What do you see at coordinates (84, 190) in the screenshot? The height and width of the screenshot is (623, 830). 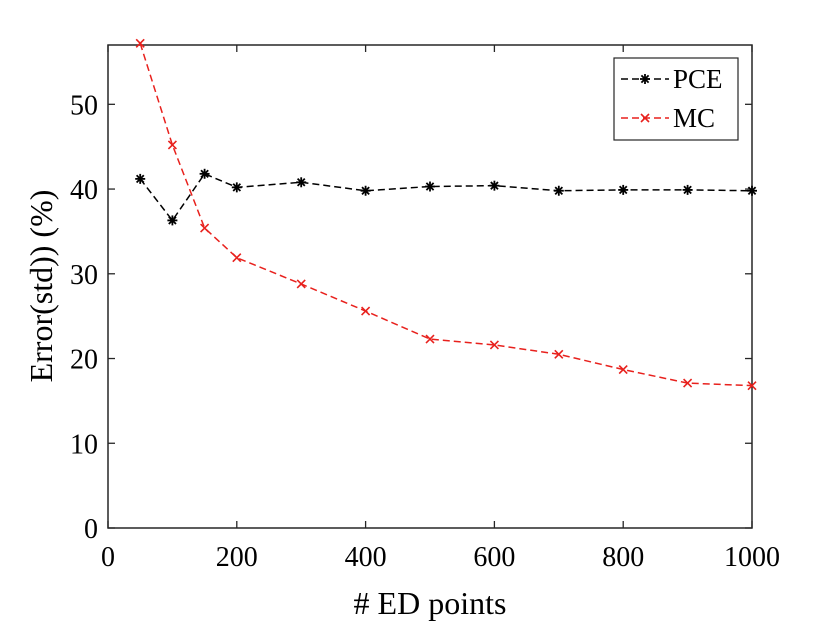 I see `y-tick-label: 40` at bounding box center [84, 190].